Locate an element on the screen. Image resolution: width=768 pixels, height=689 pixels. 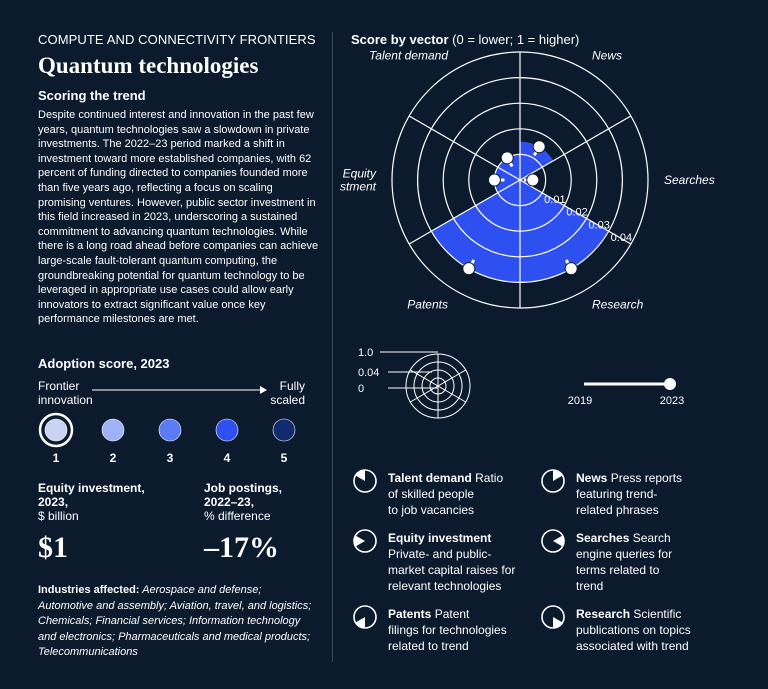
wedge-equity-investment is located at coordinates (507, 180).